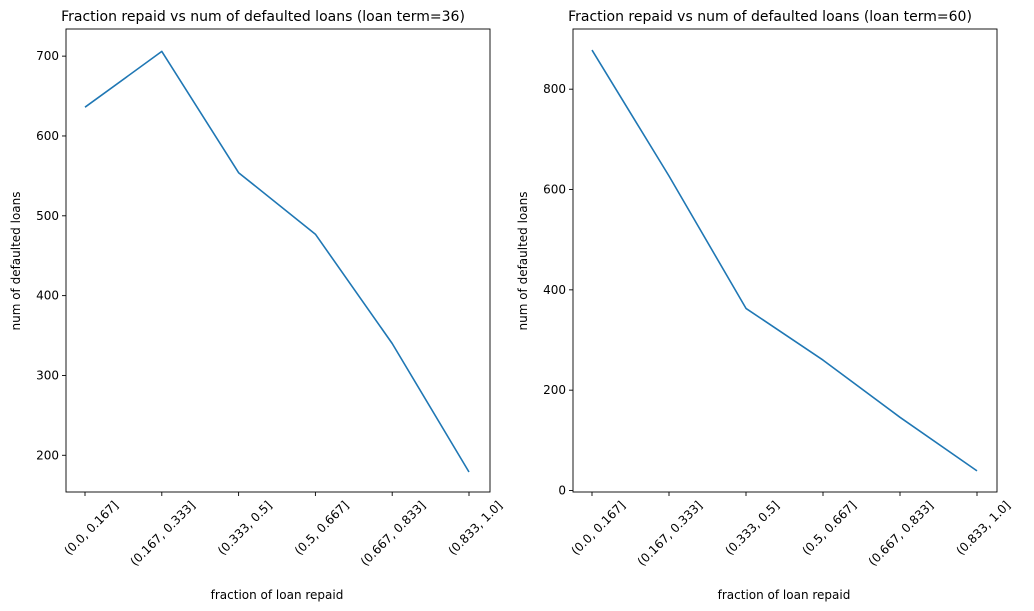  I want to click on y-tick-label: 500, so click(47, 216).